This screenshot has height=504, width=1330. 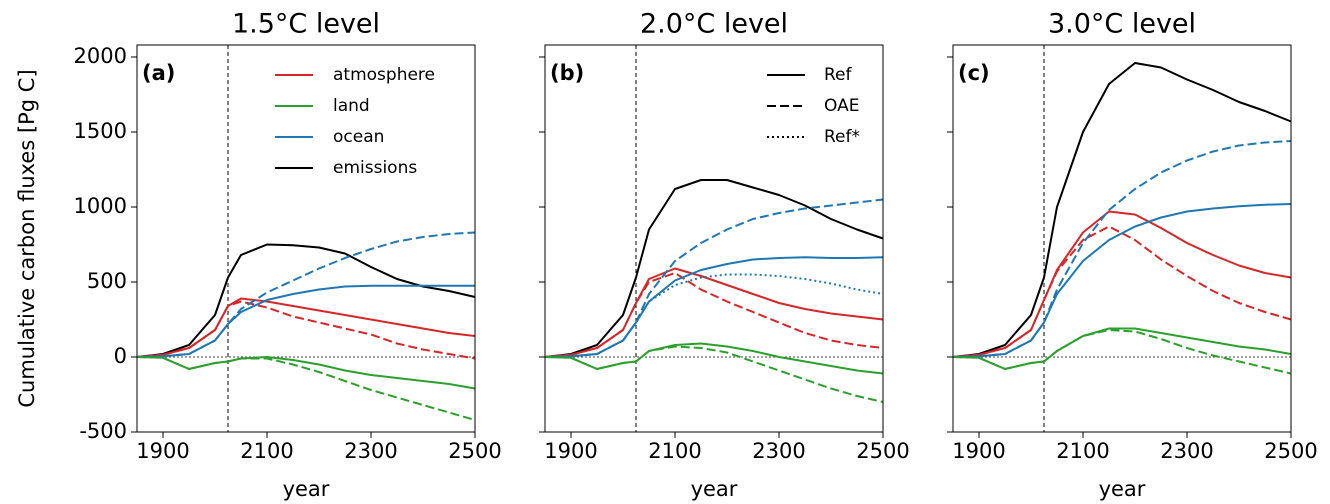 I want to click on y-tick-label: 2000, so click(x=100, y=56).